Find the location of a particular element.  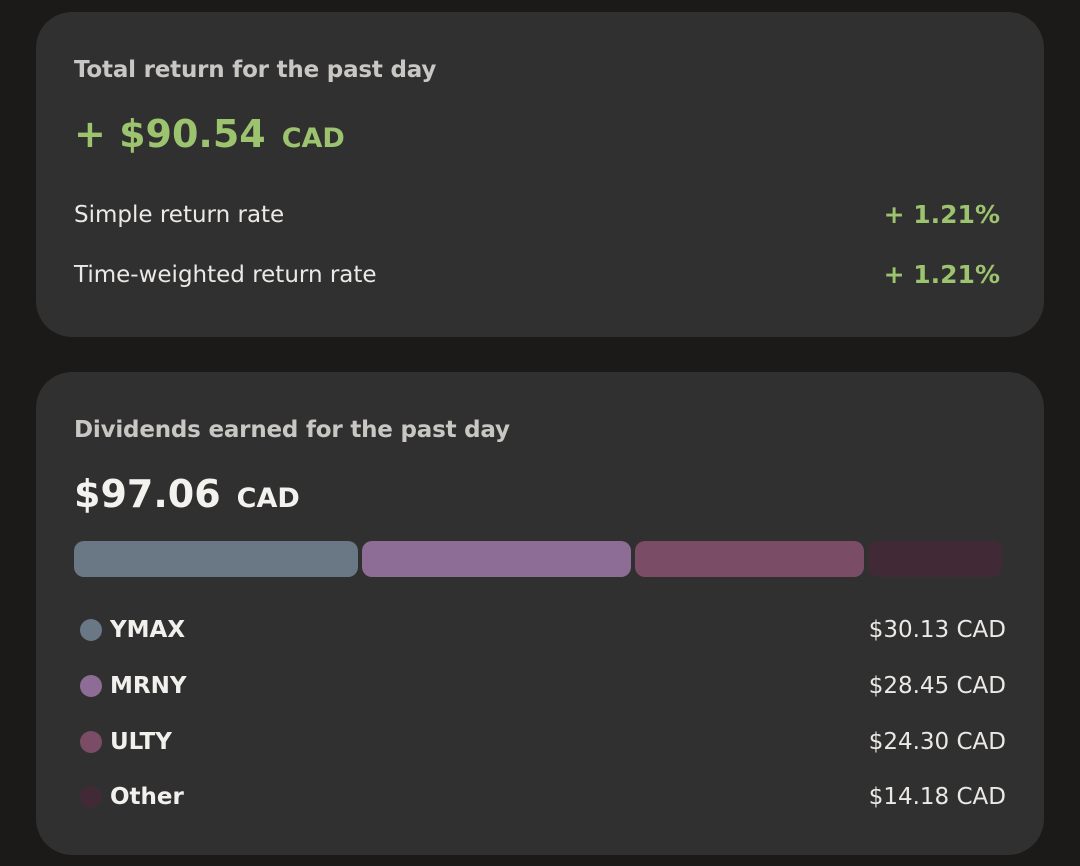

dividends-breakdown-bar is located at coordinates (538, 559).